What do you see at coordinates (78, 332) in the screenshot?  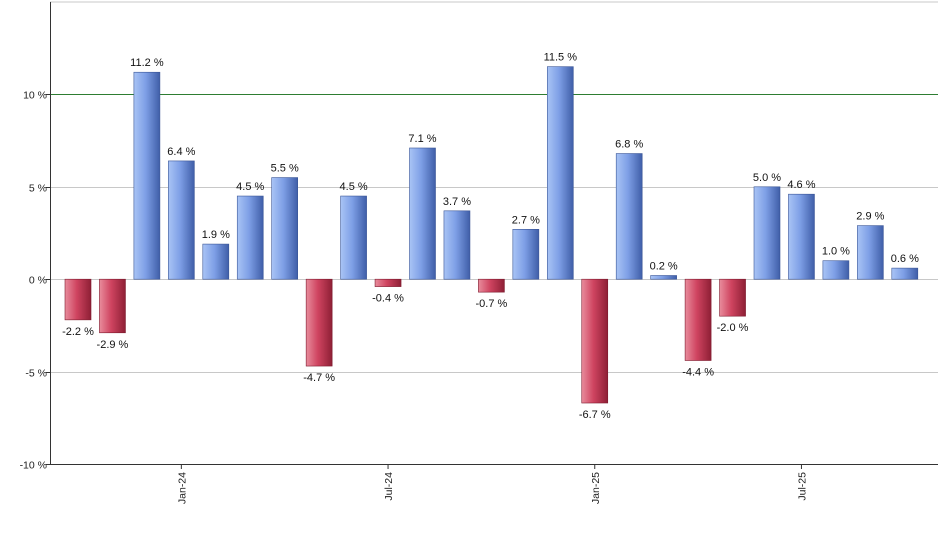 I see `data-label: -2.2 %` at bounding box center [78, 332].